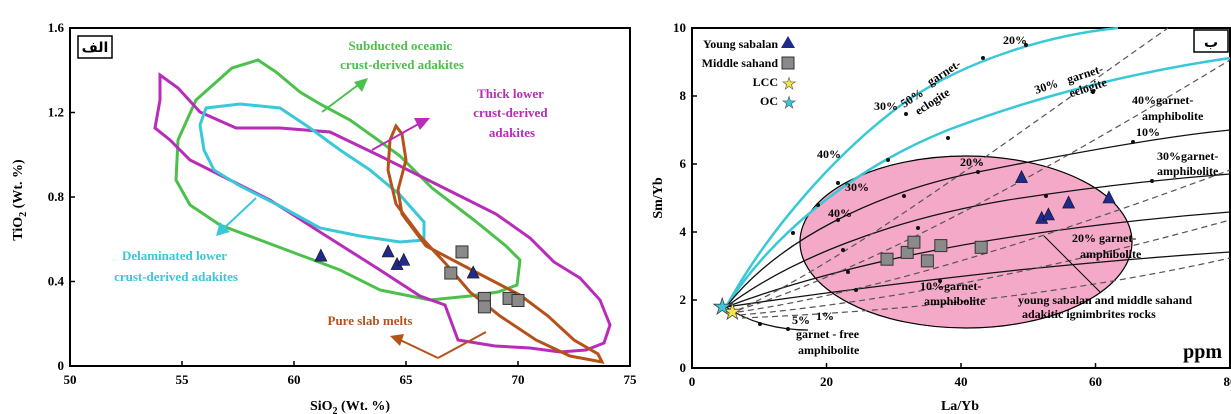 Image resolution: width=1231 pixels, height=414 pixels. Describe the element at coordinates (1015, 40) in the screenshot. I see `pct-20-top: 20%` at that location.